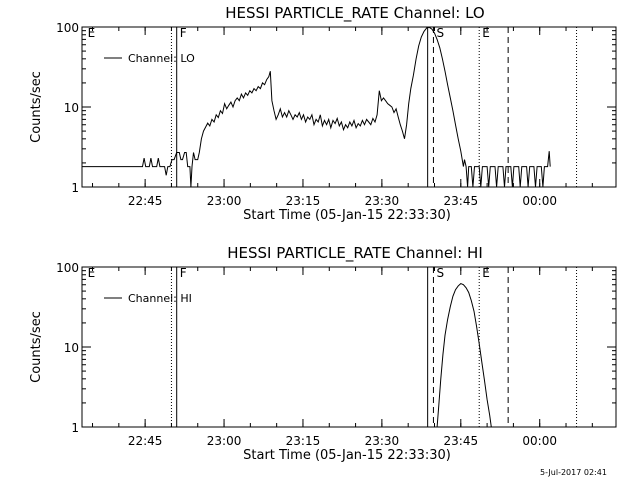 The width and height of the screenshot is (640, 480). Describe the element at coordinates (573, 472) in the screenshot. I see `timestamp-footer: 5-Jul-2017 02:41` at that location.